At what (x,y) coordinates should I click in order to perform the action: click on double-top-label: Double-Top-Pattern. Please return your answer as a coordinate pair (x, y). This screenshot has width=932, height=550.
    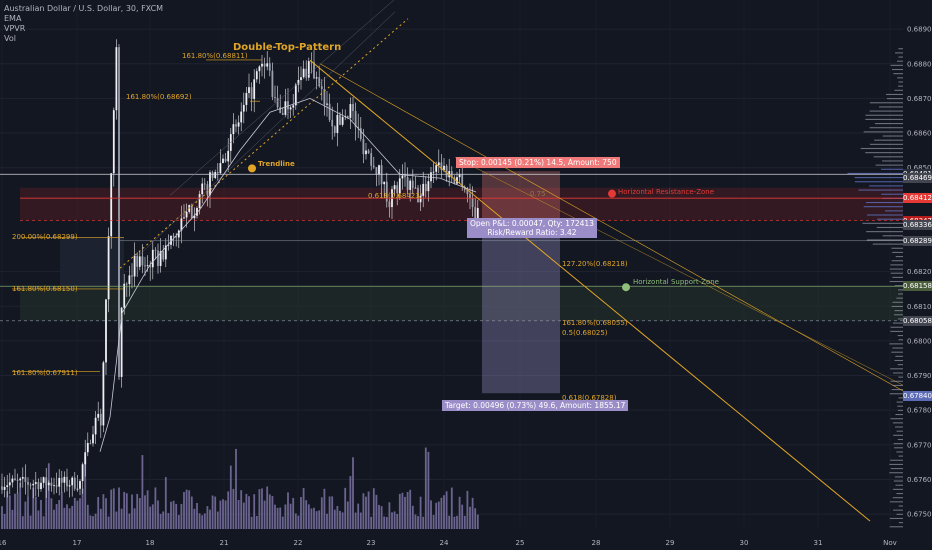
    Looking at the image, I should click on (287, 47).